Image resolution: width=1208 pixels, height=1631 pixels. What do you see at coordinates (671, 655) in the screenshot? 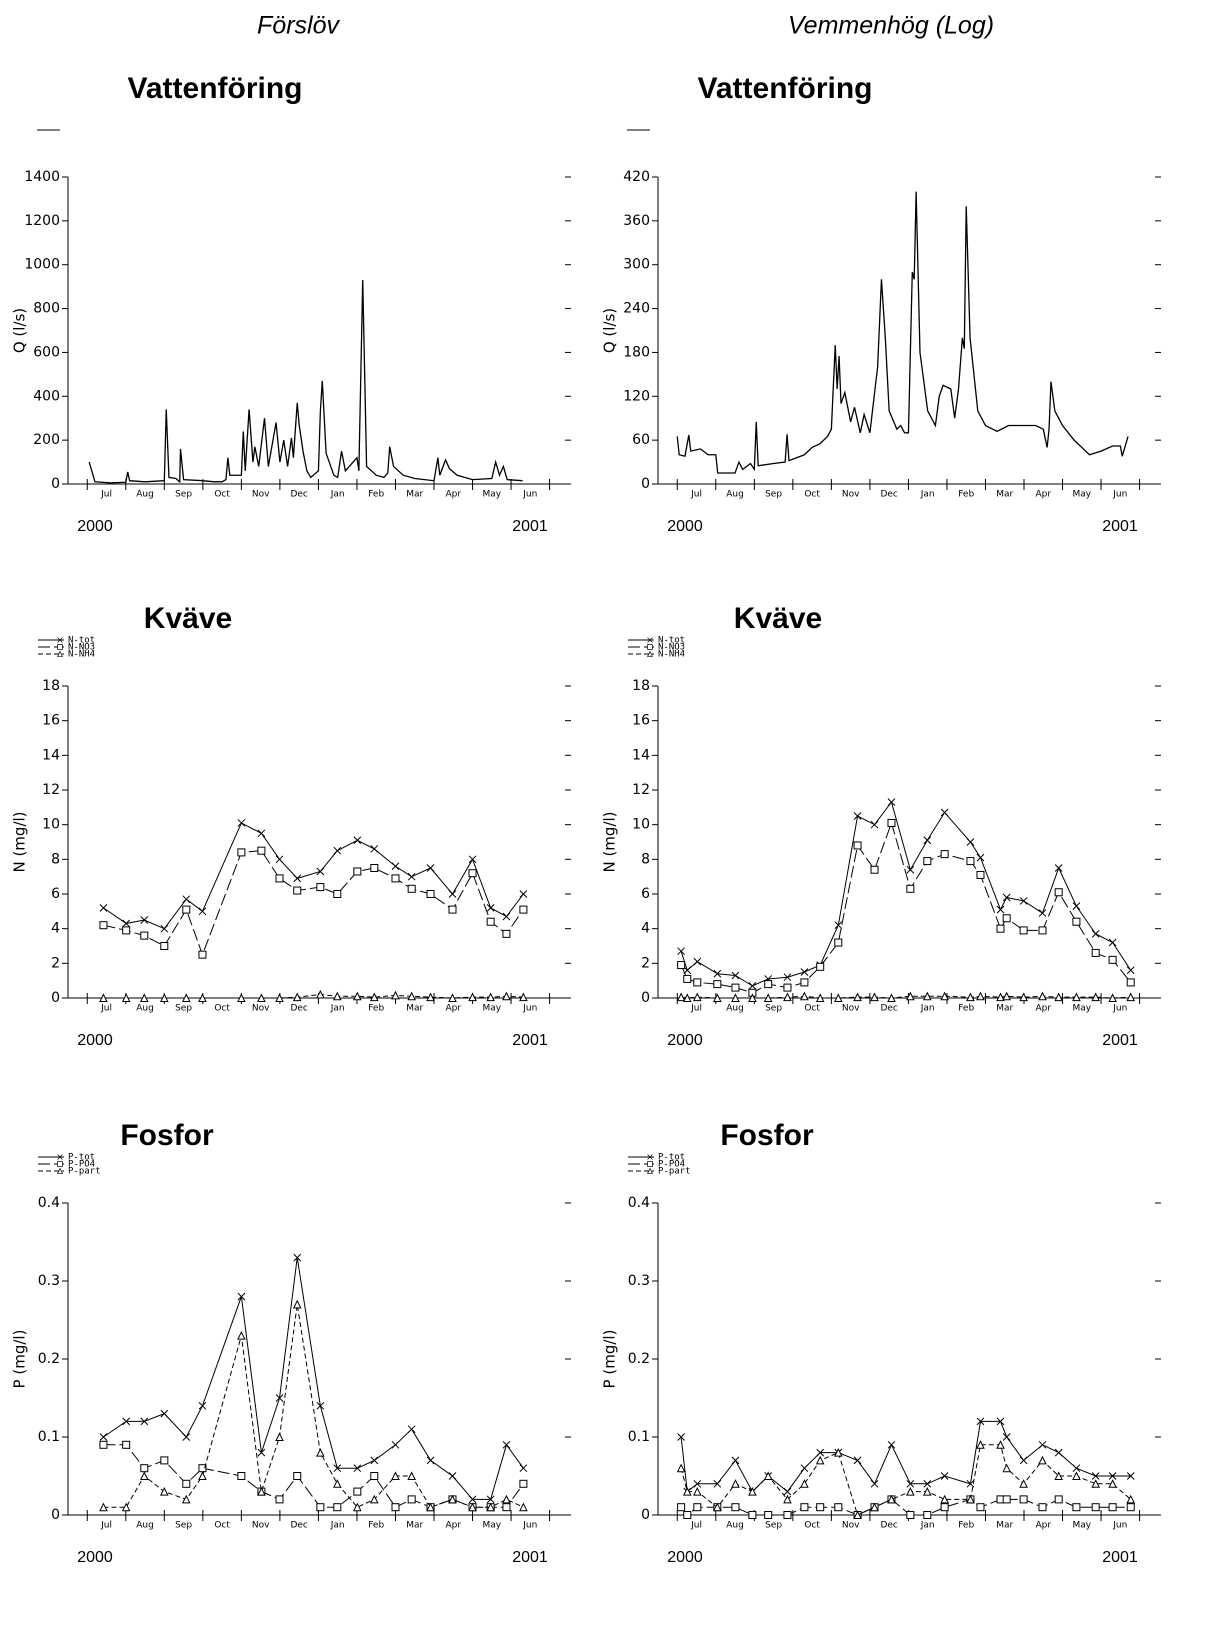
I see `legend-label: N-NH4` at bounding box center [671, 655].